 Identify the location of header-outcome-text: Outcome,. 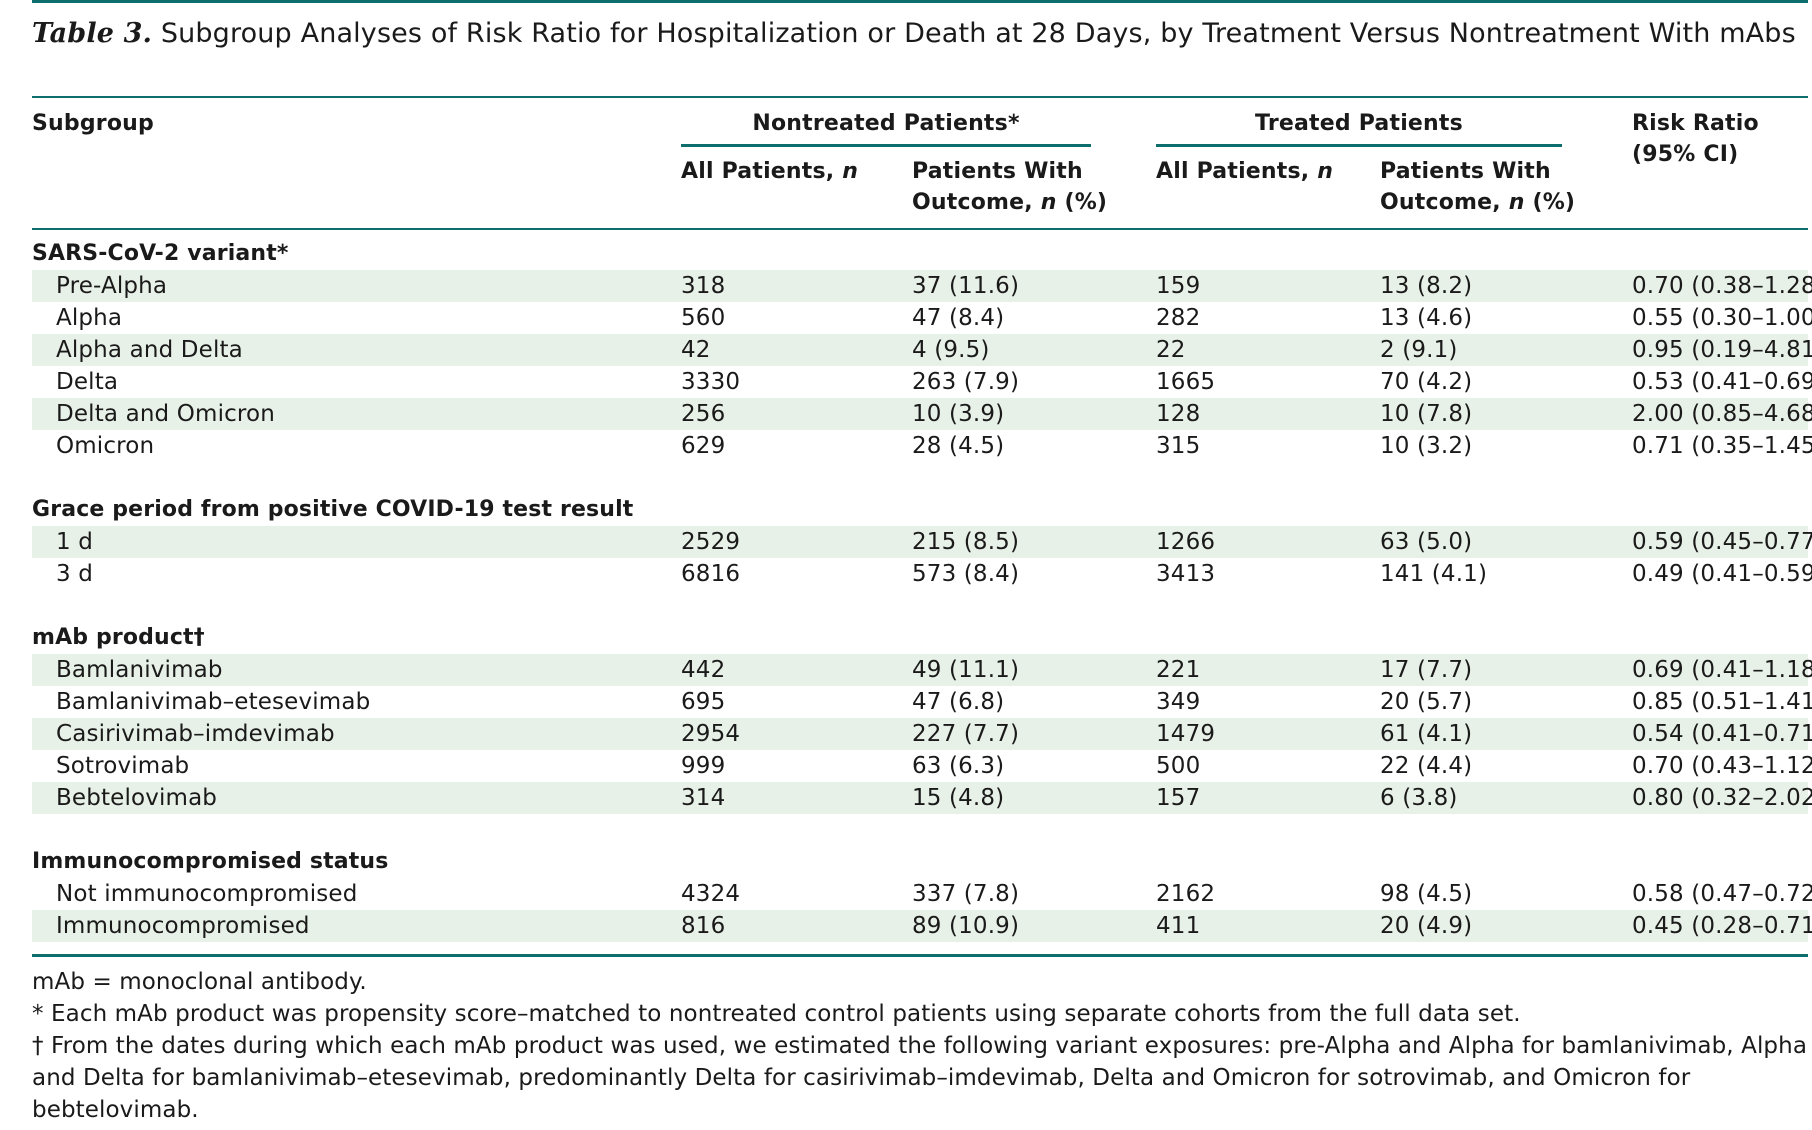
(972, 202).